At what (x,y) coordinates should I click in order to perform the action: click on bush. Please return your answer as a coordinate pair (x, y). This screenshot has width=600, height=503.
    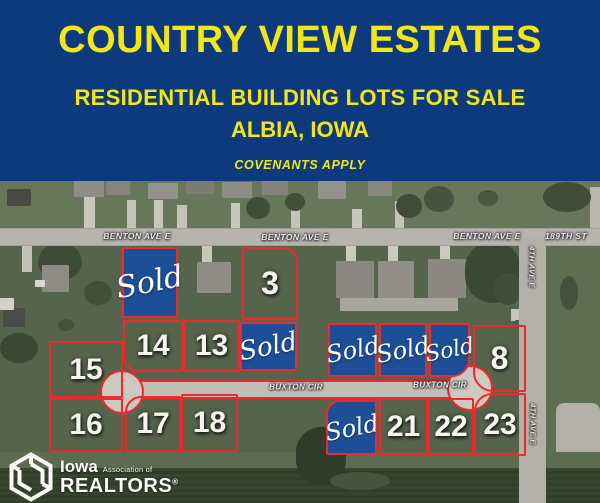
    Looking at the image, I should click on (66, 325).